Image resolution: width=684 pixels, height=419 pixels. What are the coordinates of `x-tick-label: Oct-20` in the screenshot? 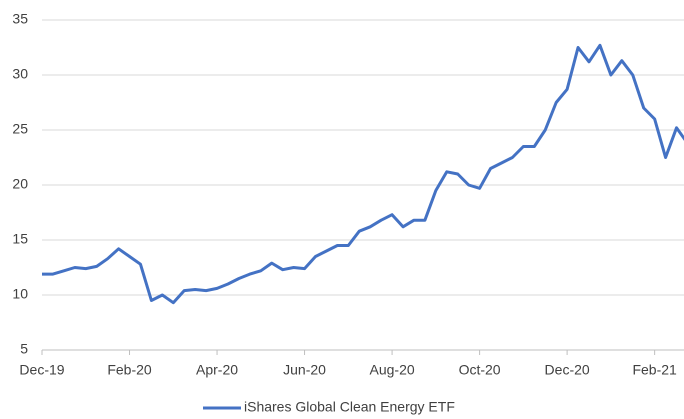 It's located at (480, 370).